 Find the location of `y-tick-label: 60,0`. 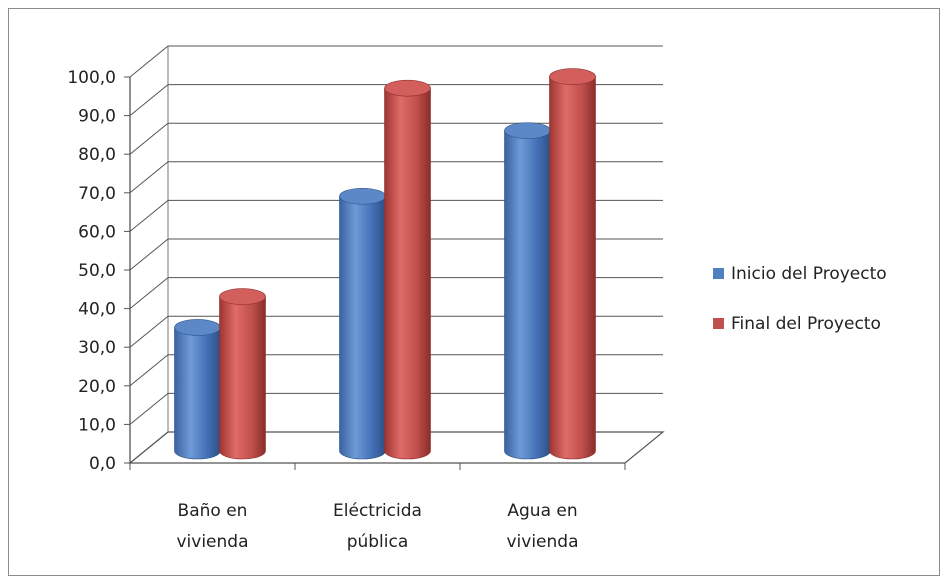

y-tick-label: 60,0 is located at coordinates (97, 232).